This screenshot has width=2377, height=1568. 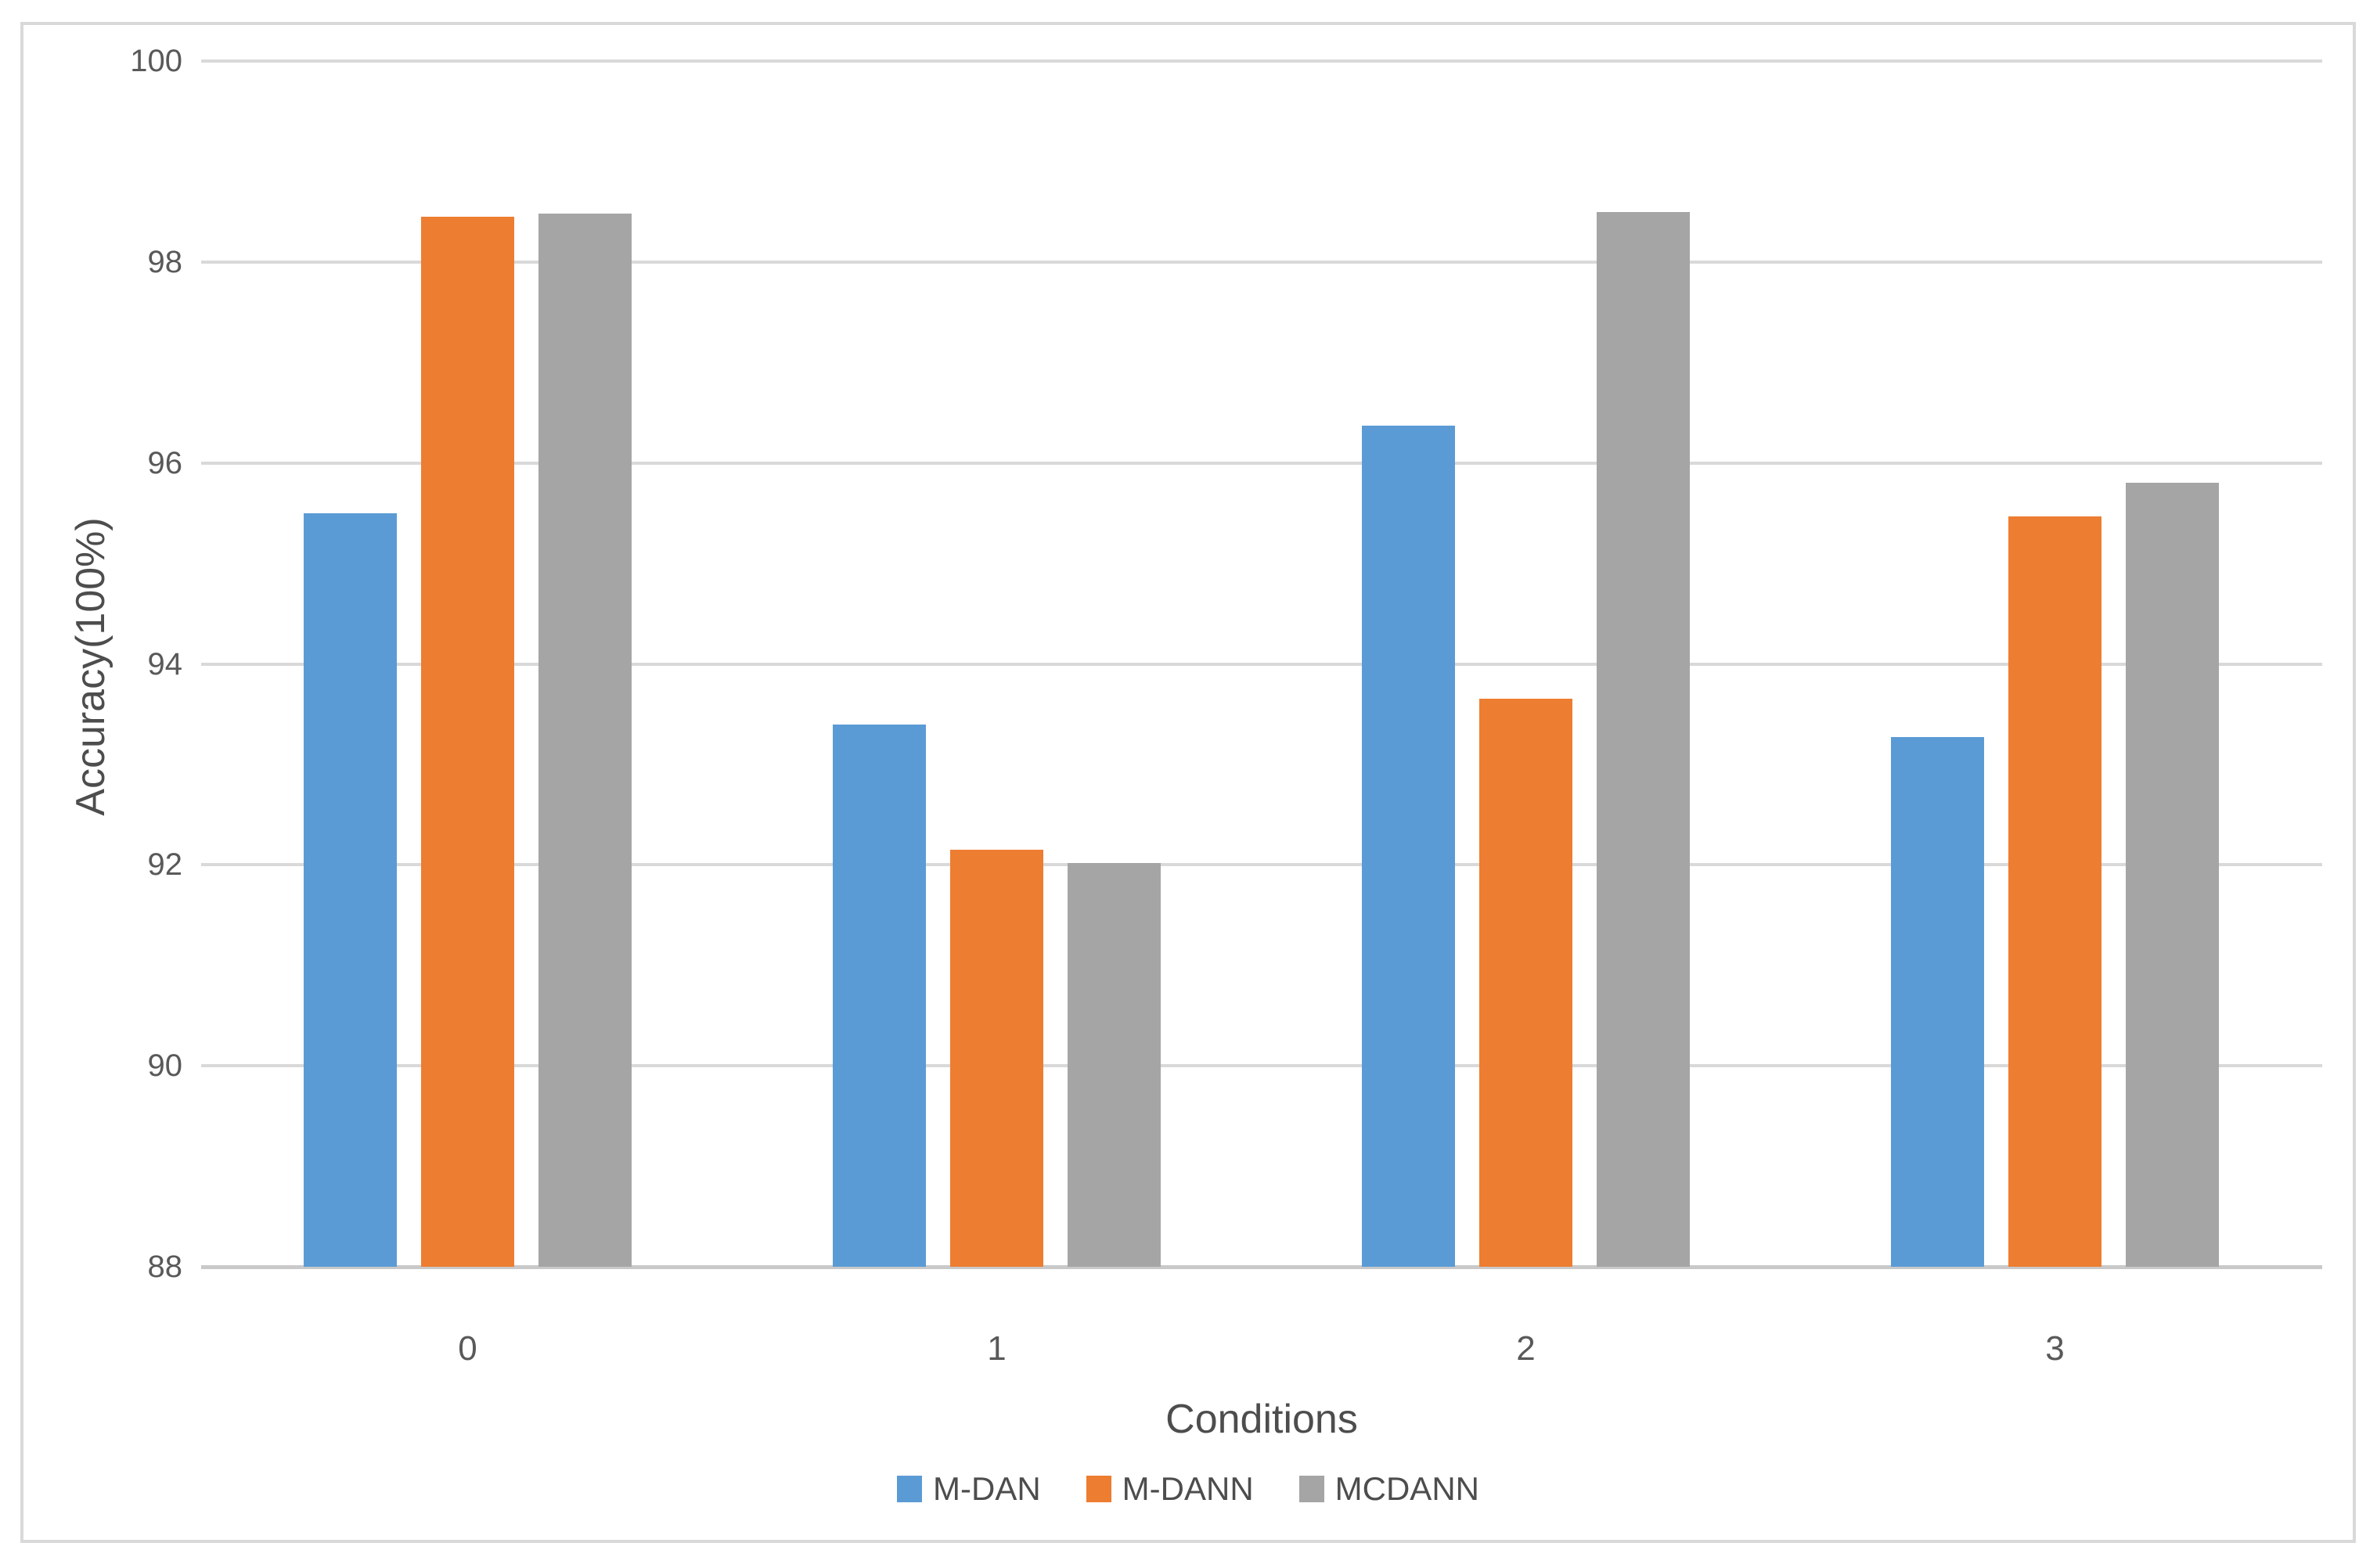 I want to click on x-axis-title: Conditions, so click(x=1261, y=1419).